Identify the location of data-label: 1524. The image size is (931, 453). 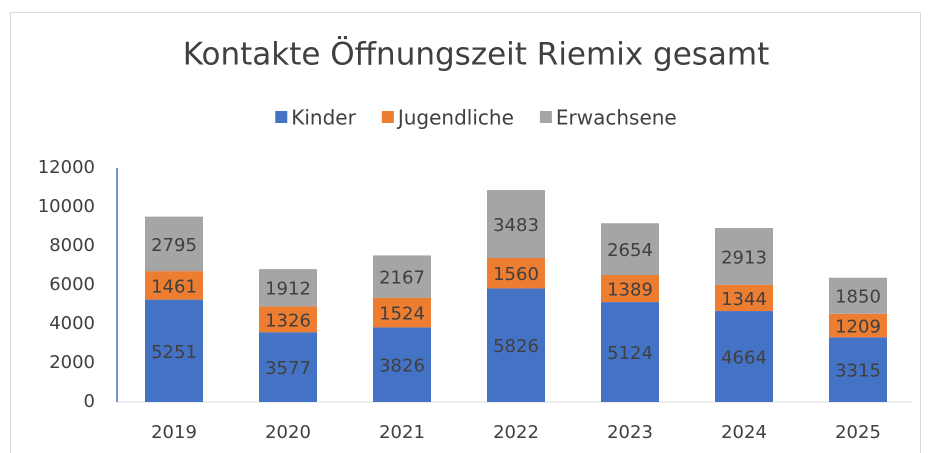
(402, 314).